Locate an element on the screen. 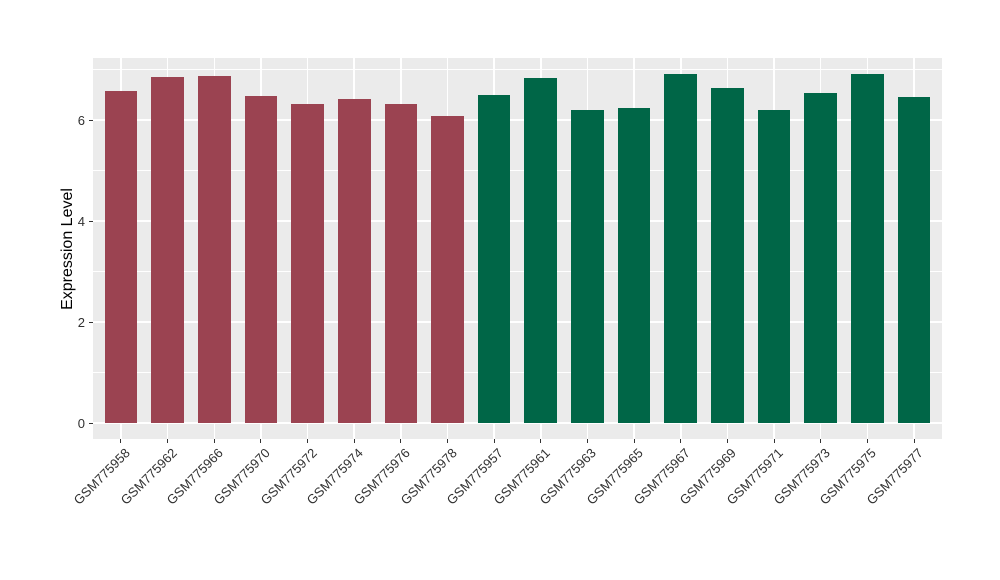 Image resolution: width=1000 pixels, height=580 pixels. bar-GSM775974 is located at coordinates (354, 260).